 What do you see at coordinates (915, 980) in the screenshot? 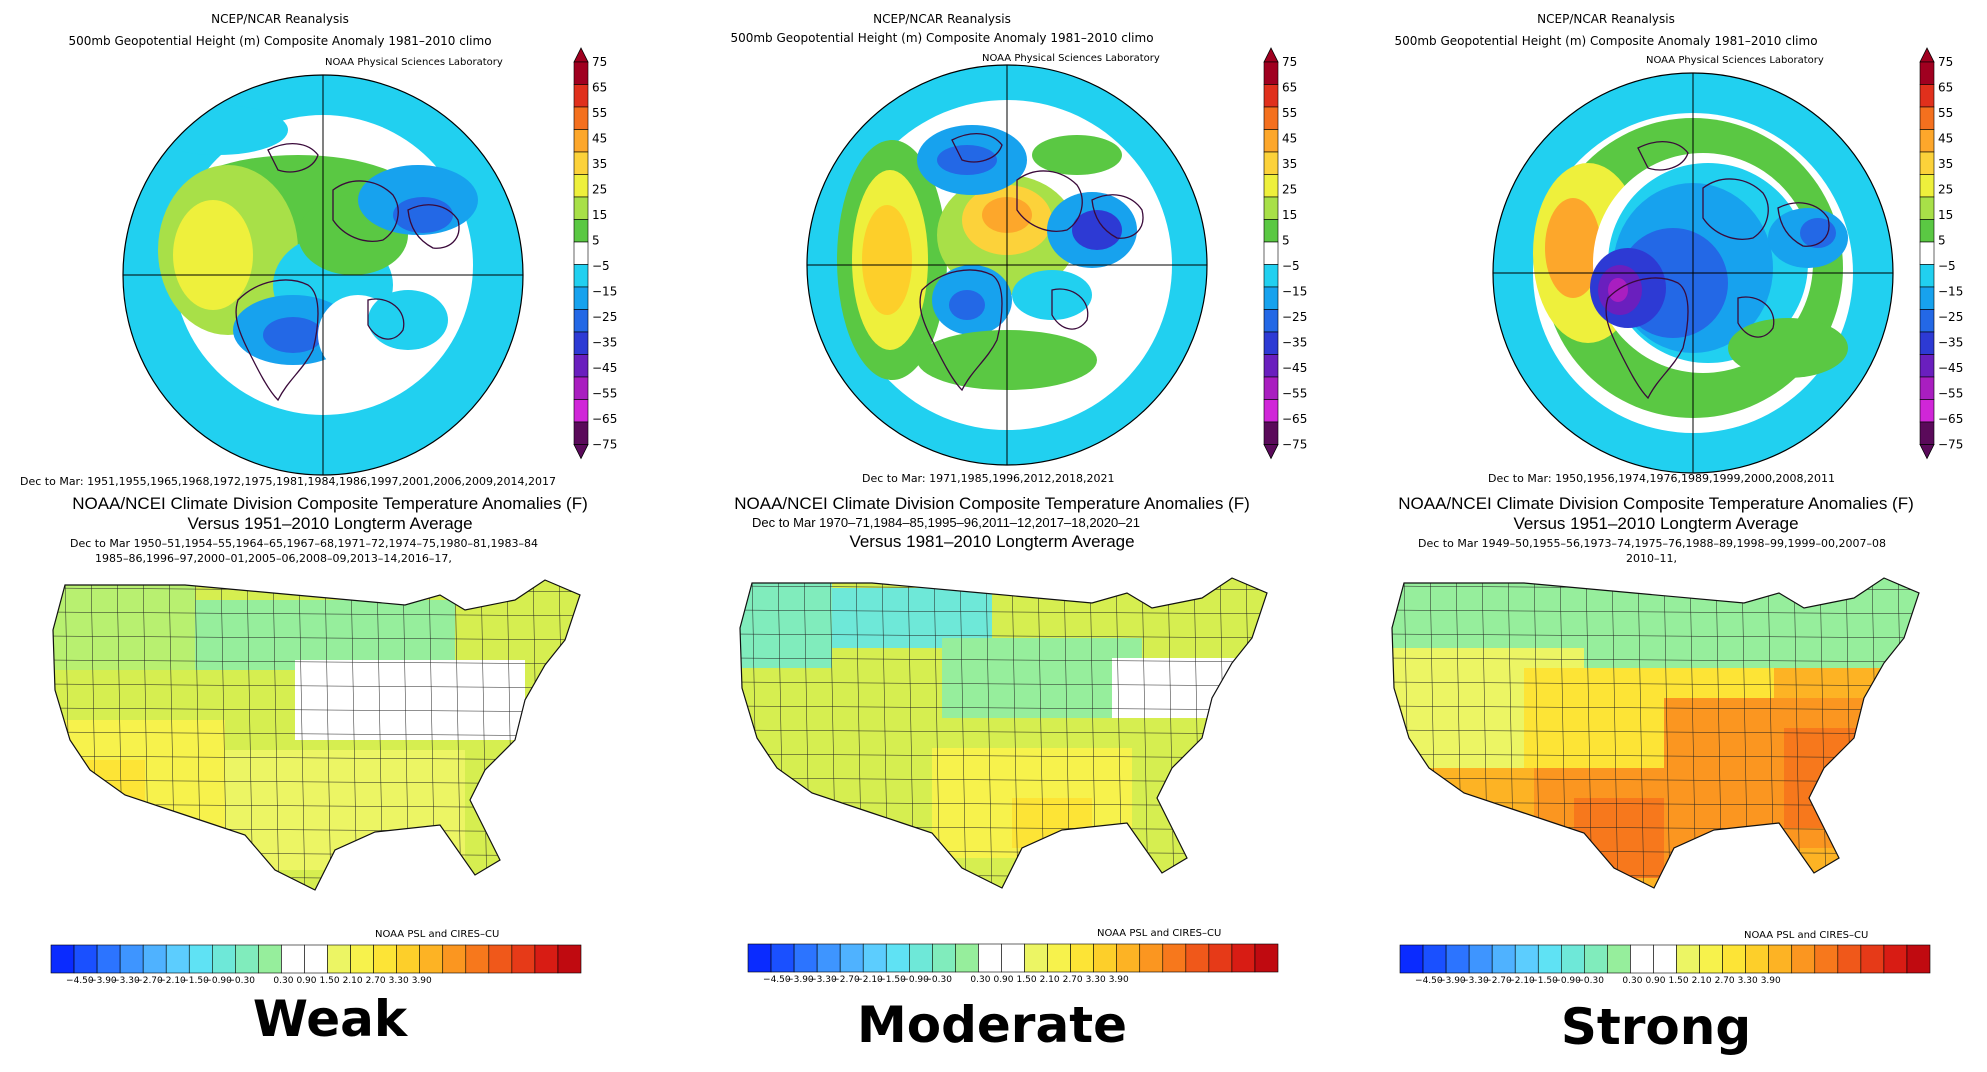
I see `colorbar-tick-label: −0.90` at bounding box center [915, 980].